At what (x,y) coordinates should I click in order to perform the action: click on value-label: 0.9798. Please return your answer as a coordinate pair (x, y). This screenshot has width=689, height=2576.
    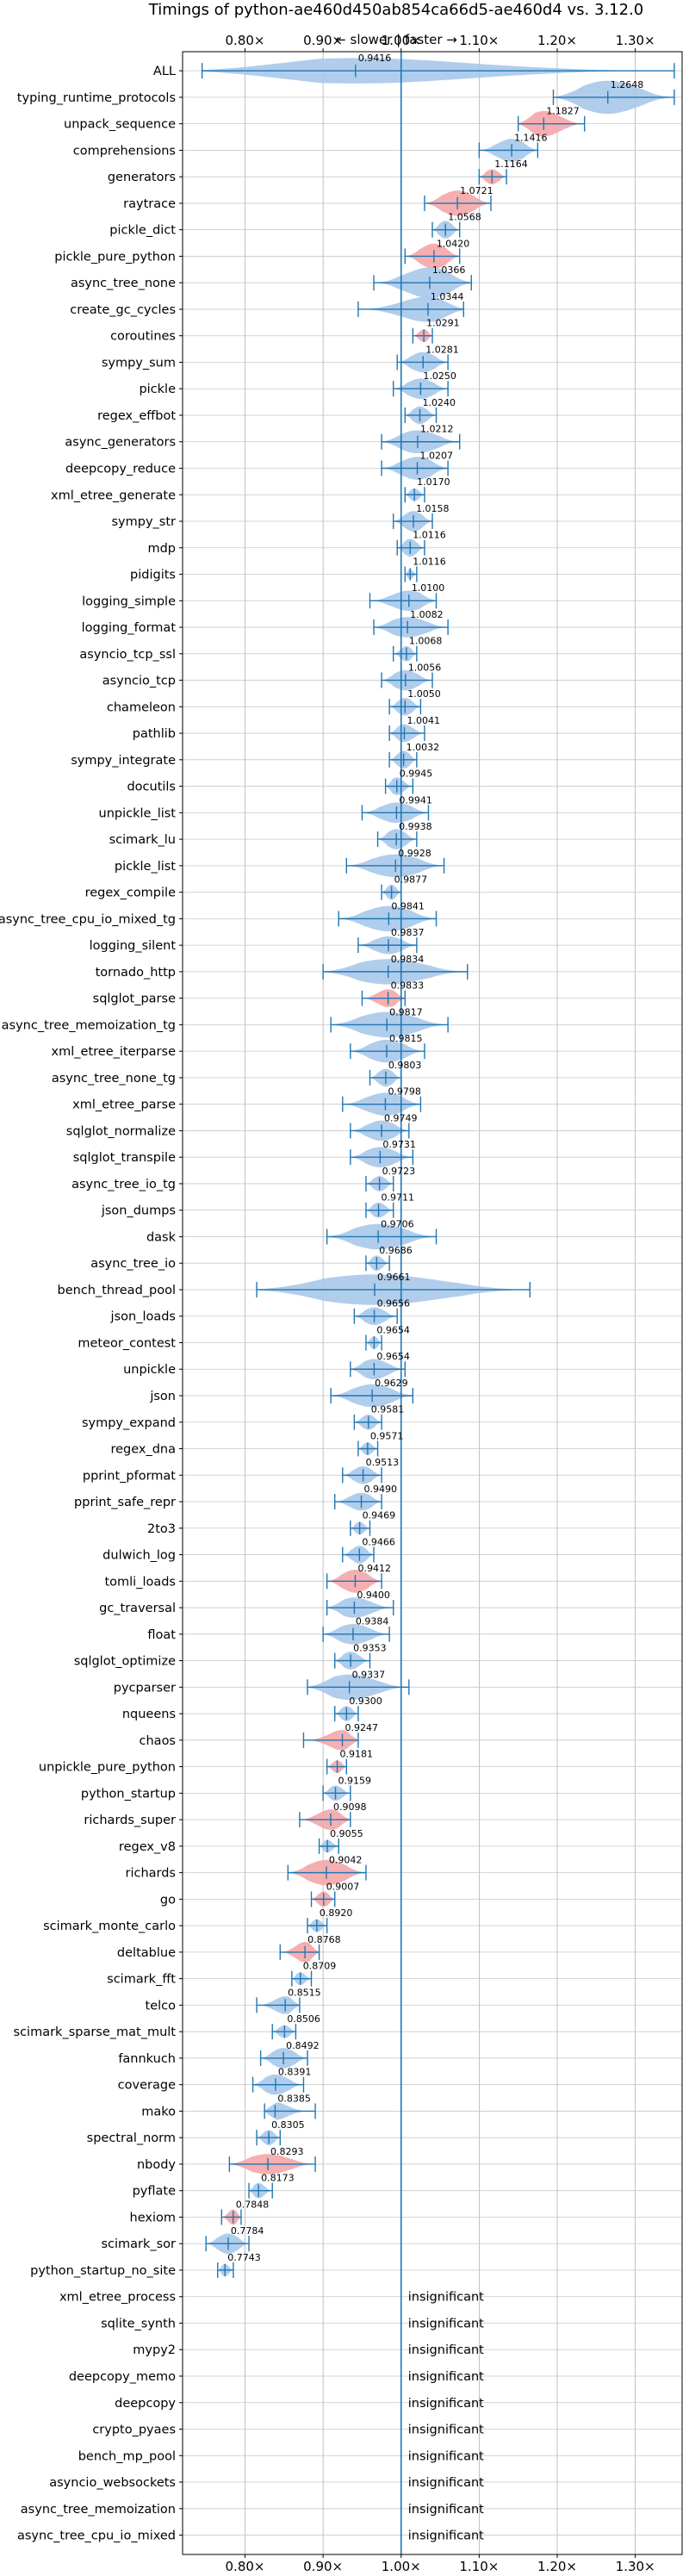
    Looking at the image, I should click on (404, 1092).